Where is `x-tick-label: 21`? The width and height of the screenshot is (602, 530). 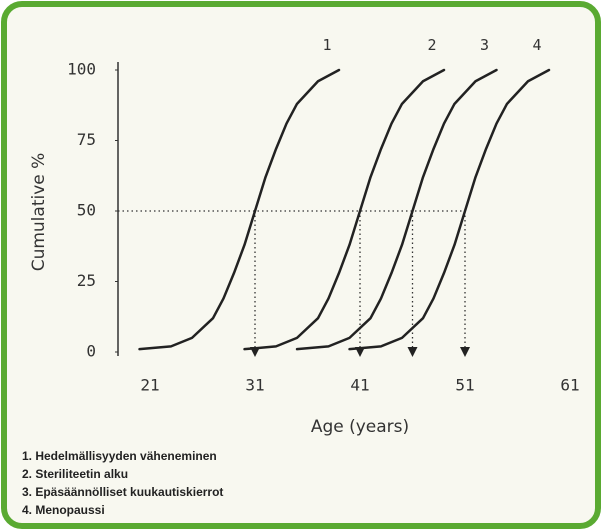 x-tick-label: 21 is located at coordinates (149, 385).